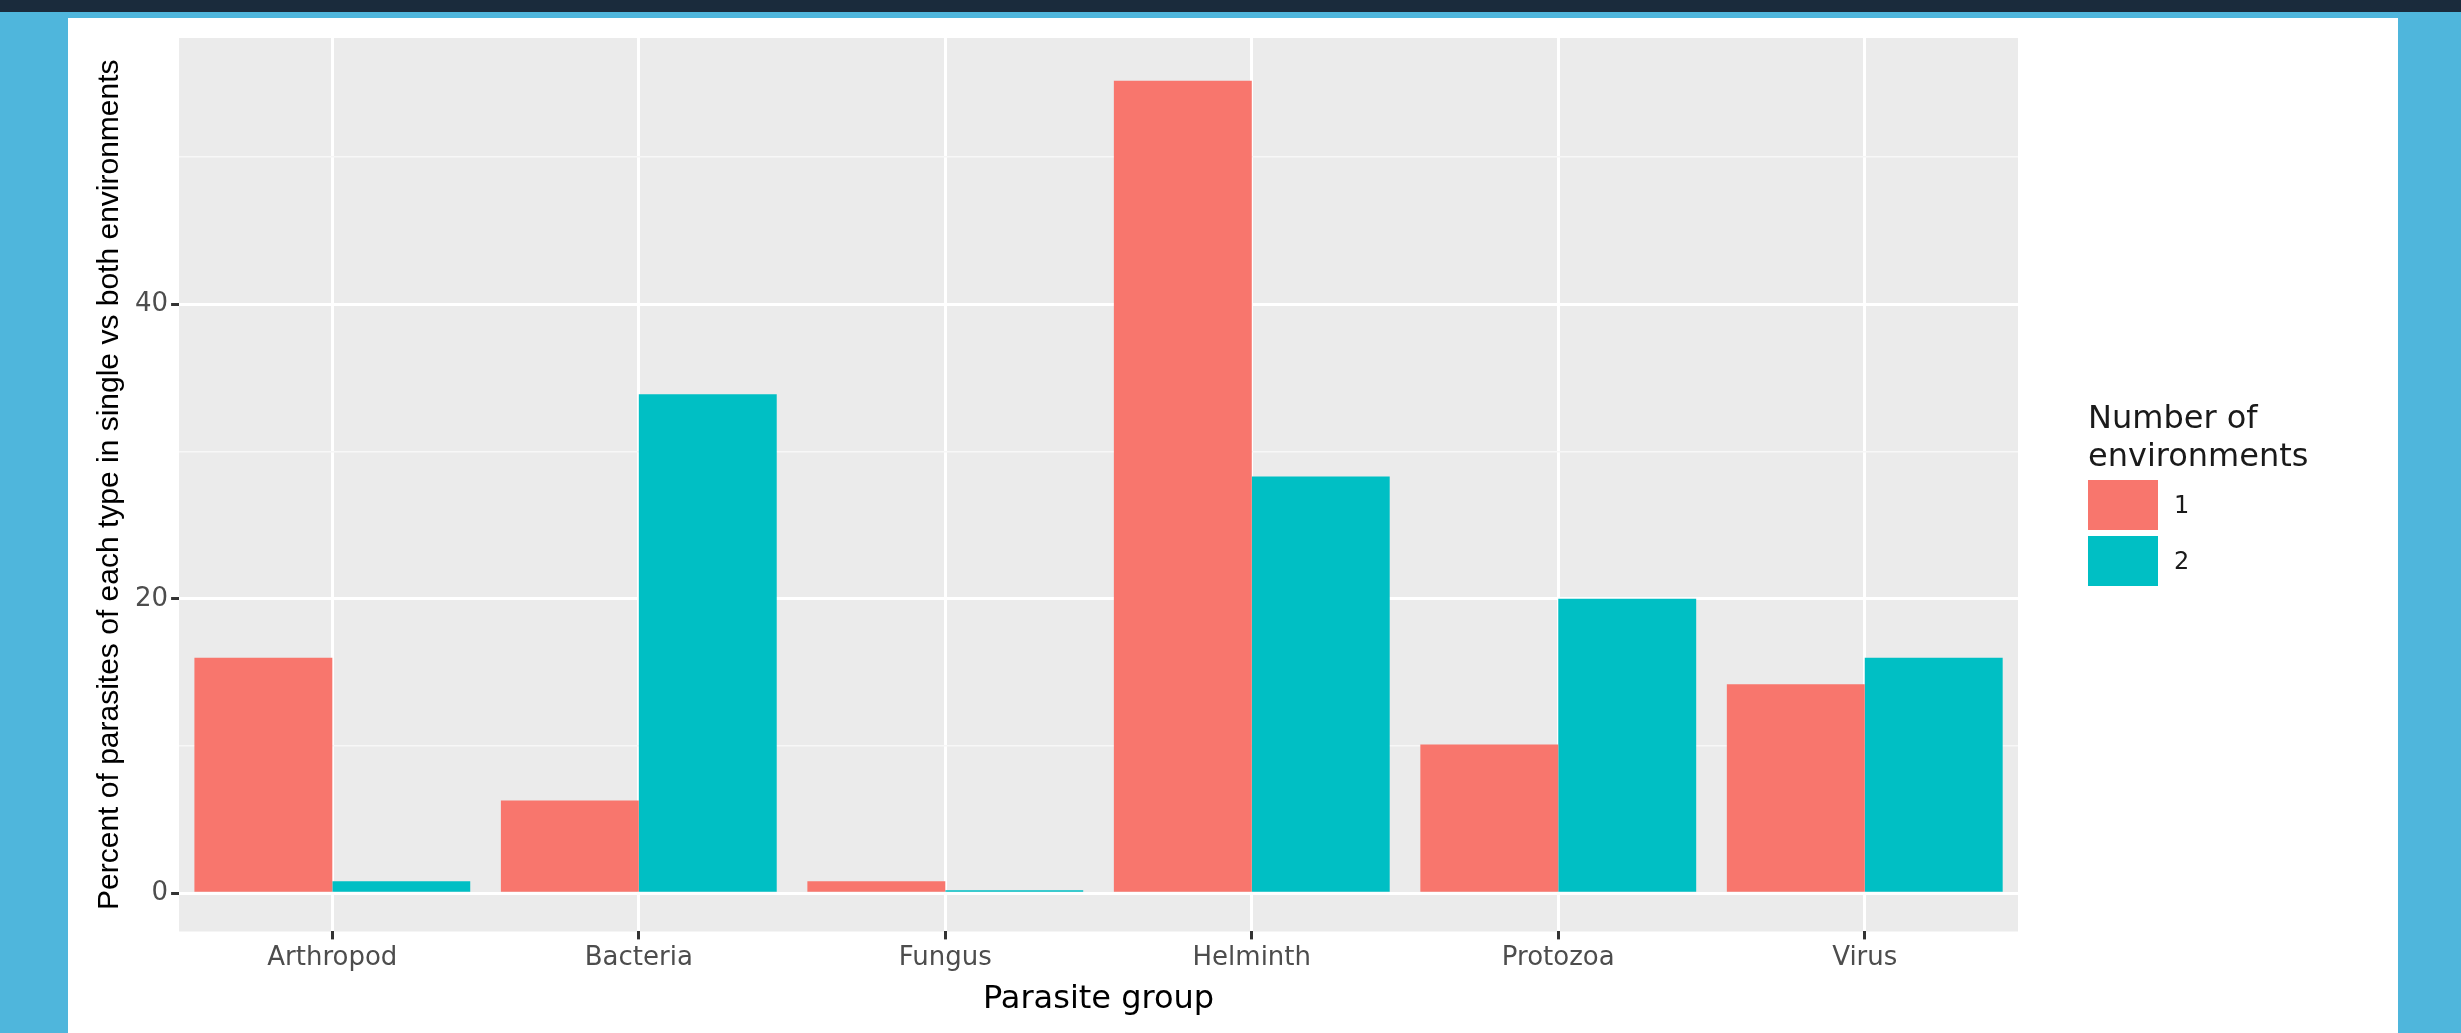  I want to click on x-tick-label: Bacteria, so click(638, 955).